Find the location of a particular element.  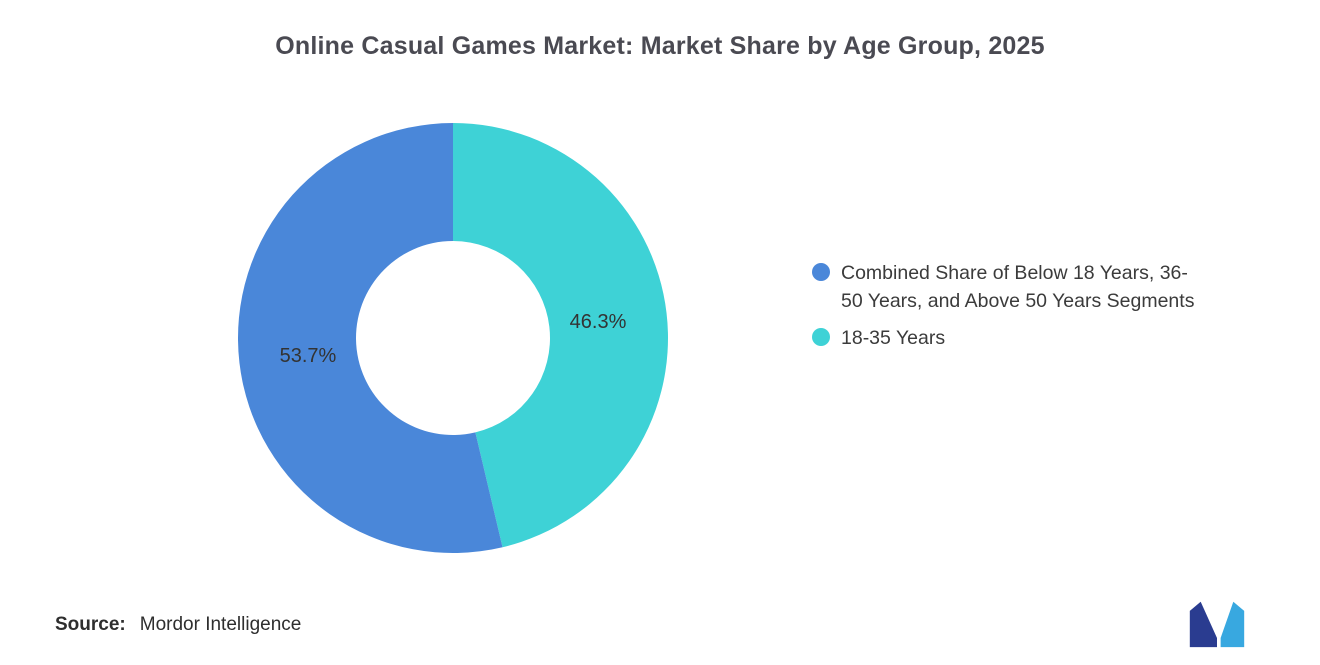

slice-percentage-label: 46.3% is located at coordinates (598, 322).